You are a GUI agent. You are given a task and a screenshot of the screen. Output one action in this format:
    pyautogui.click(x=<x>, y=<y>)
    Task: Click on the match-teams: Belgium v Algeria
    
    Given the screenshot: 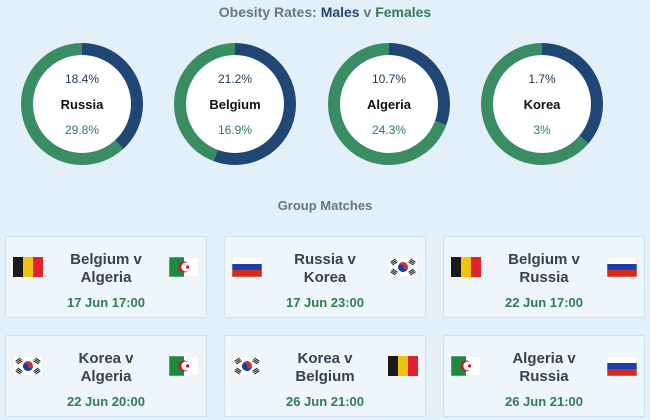 What is the action you would take?
    pyautogui.click(x=106, y=269)
    